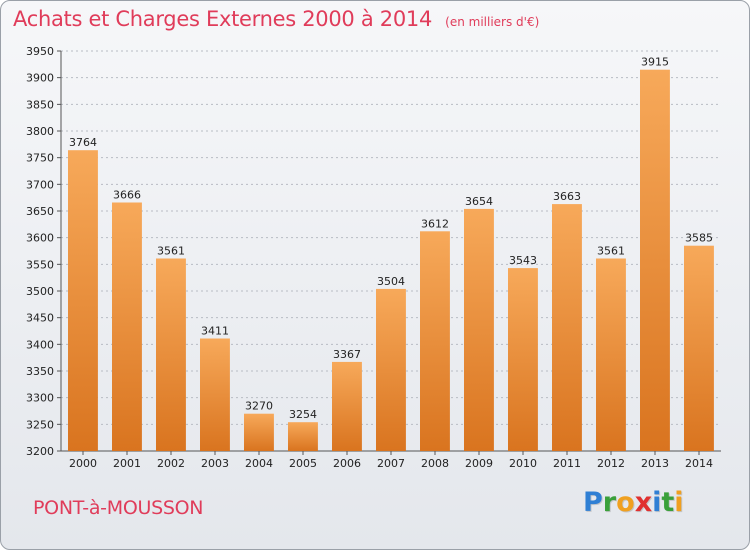 This screenshot has height=550, width=750. I want to click on y-tick-label: 3450, so click(40, 318).